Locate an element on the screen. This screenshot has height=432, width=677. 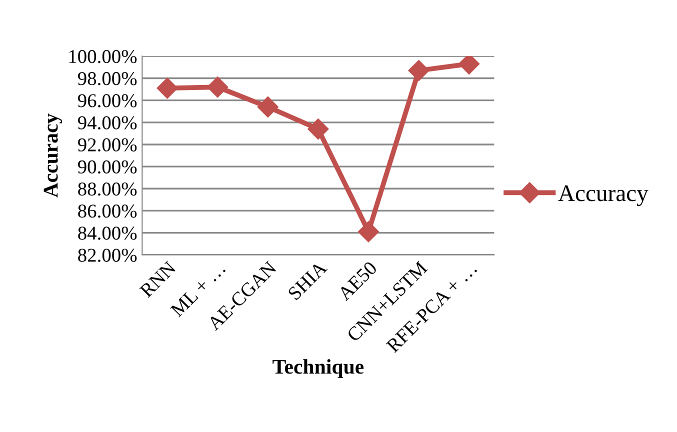
y-axis-title: Accuracy is located at coordinates (53, 156).